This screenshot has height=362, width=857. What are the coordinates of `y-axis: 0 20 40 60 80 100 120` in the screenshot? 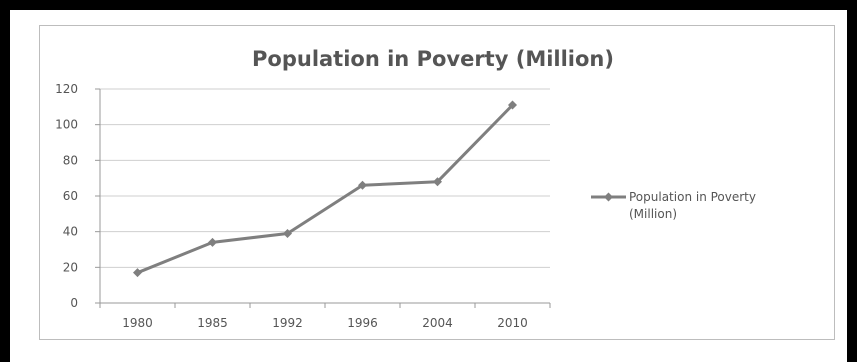 It's located at (78, 196).